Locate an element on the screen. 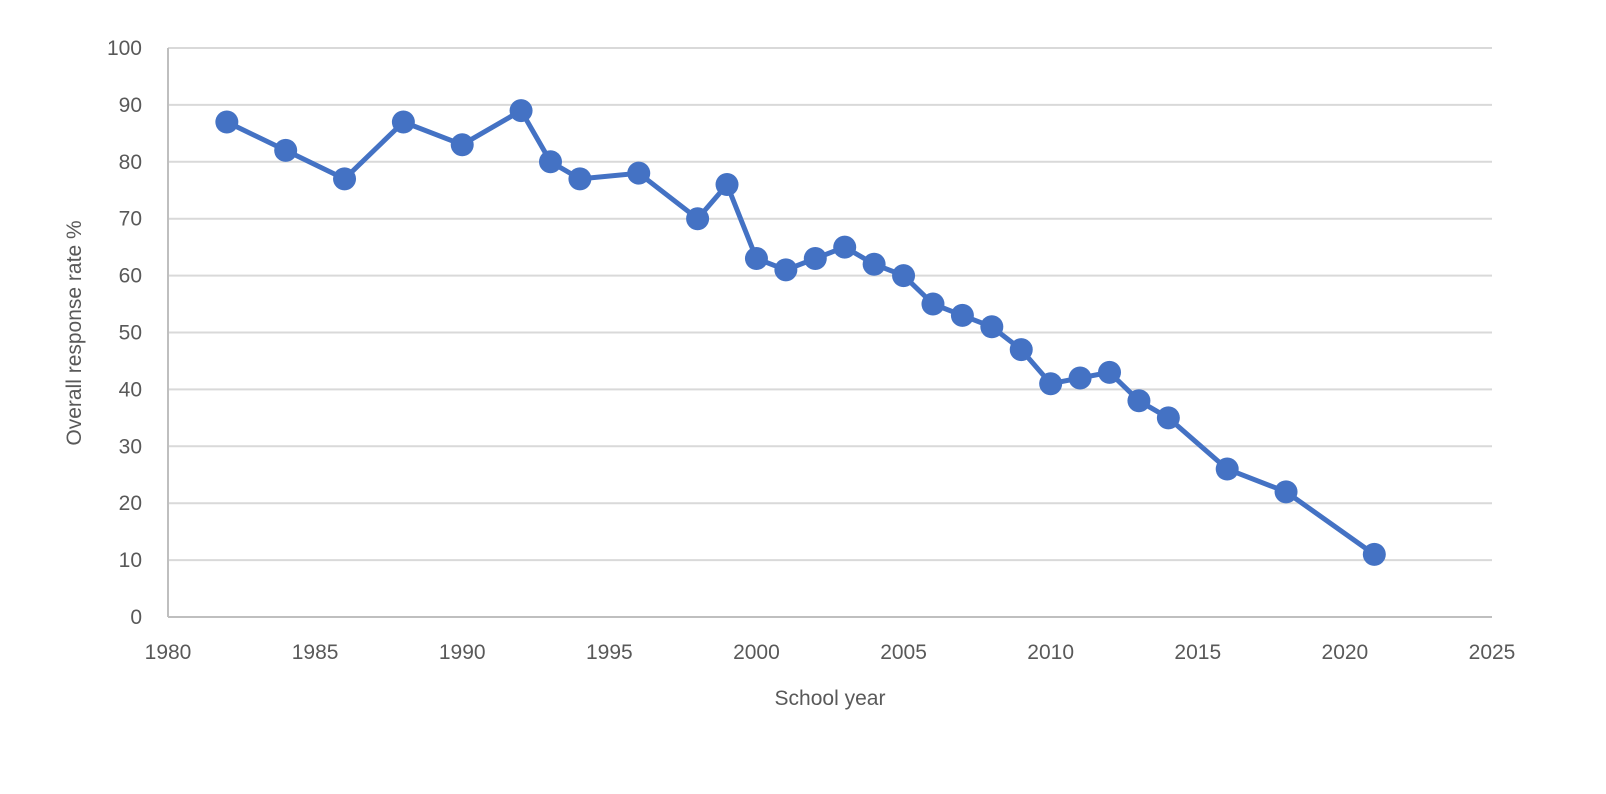  data-point-2010 is located at coordinates (1051, 384).